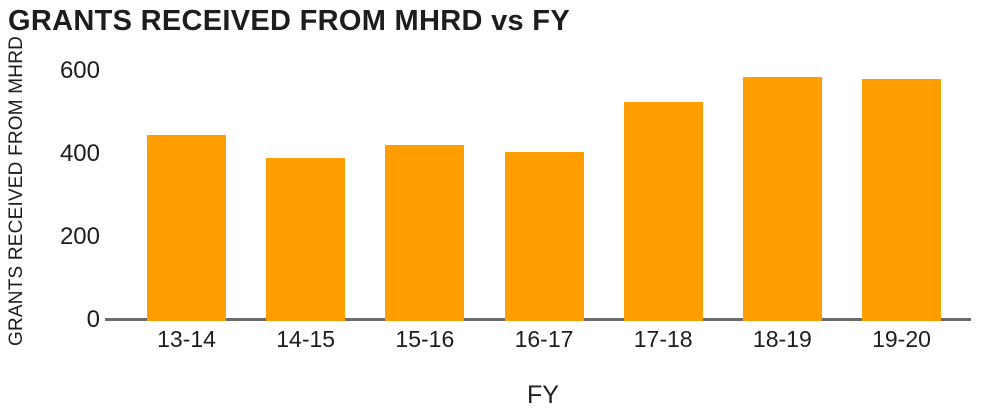  What do you see at coordinates (93, 319) in the screenshot?
I see `y-tick-label: 0` at bounding box center [93, 319].